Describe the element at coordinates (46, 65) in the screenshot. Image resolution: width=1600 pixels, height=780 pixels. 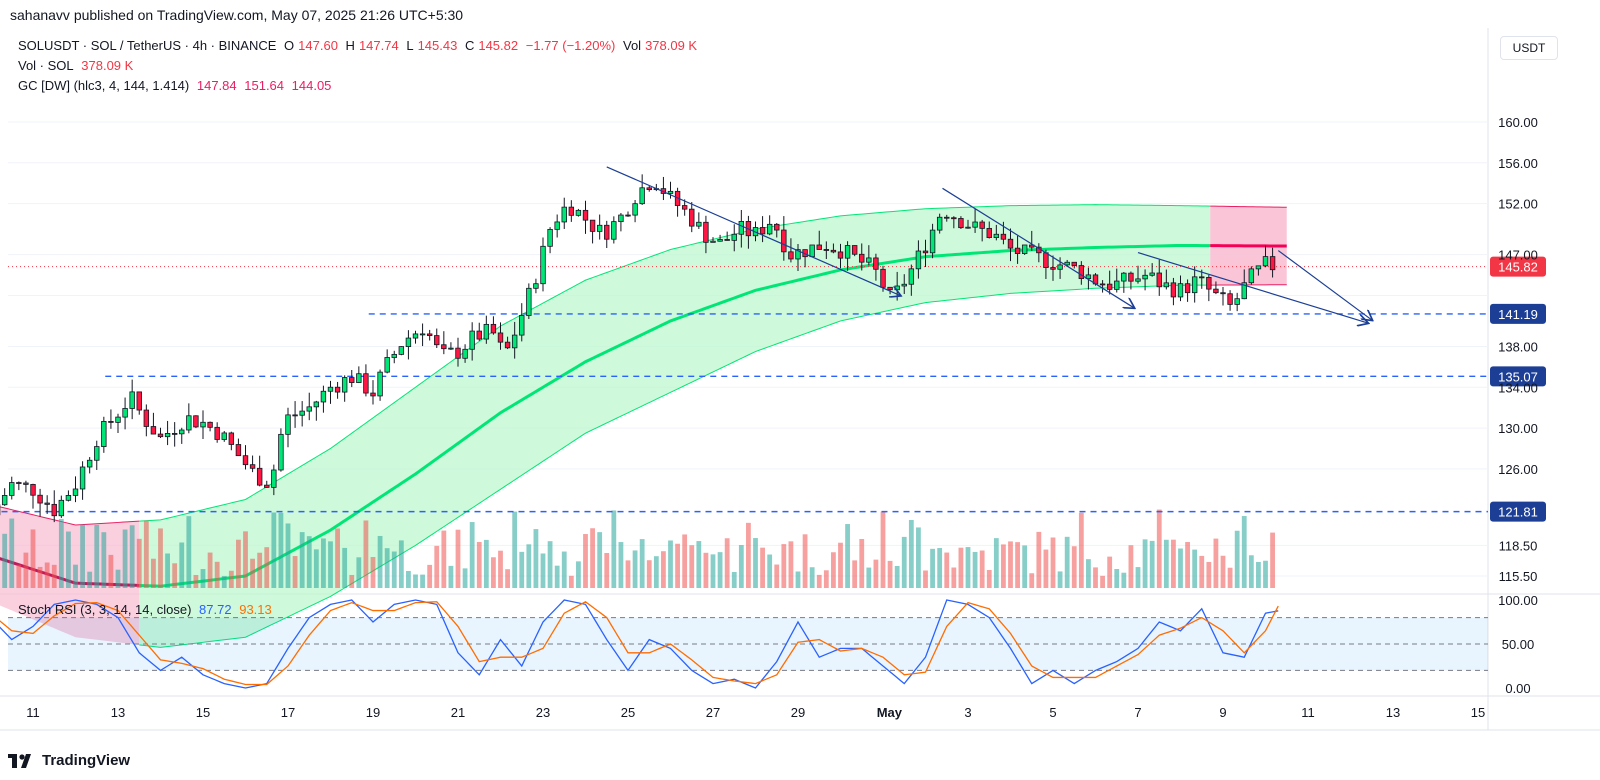
I see `vol-line-label: Vol · SOL` at that location.